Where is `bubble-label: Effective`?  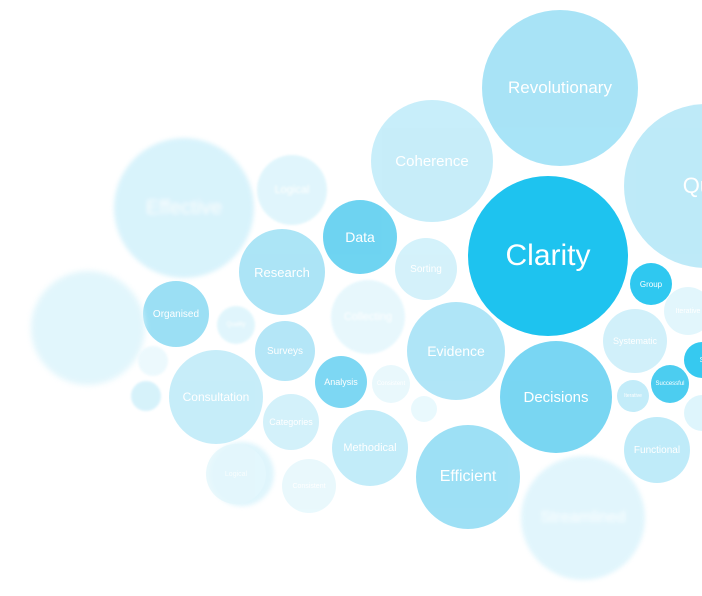
bubble-label: Effective is located at coordinates (184, 207).